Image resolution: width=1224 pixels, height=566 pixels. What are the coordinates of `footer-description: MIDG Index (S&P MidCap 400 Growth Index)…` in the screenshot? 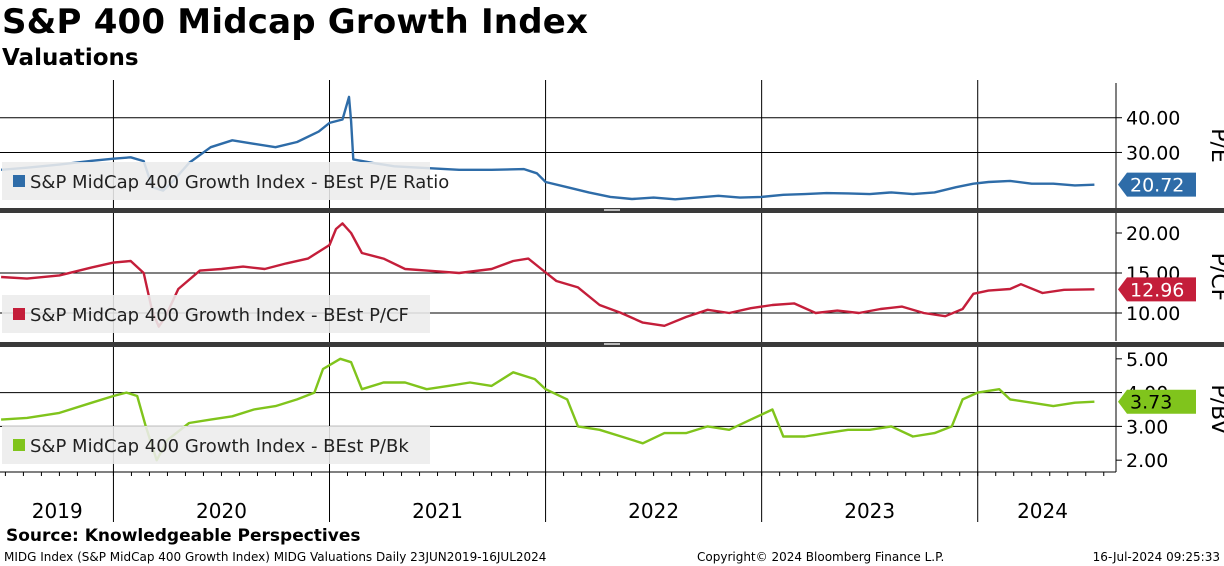 It's located at (275, 557).